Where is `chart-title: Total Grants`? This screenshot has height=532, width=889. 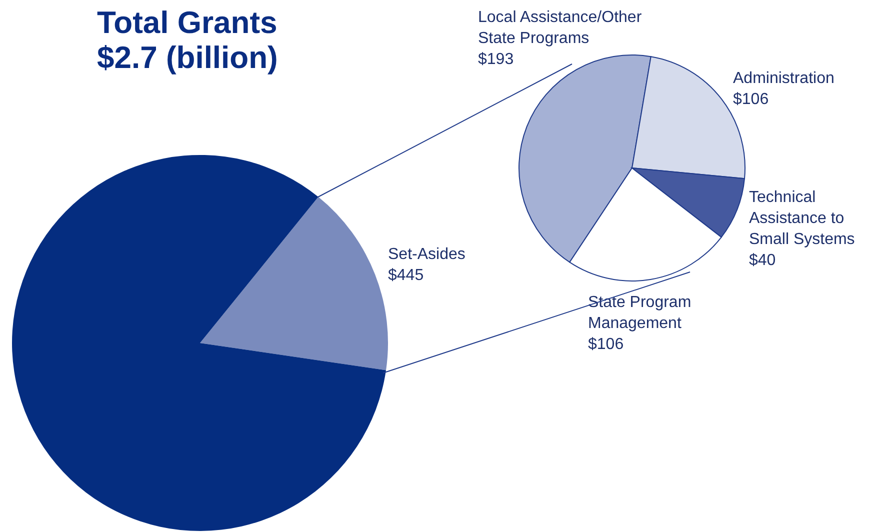
chart-title: Total Grants is located at coordinates (187, 22).